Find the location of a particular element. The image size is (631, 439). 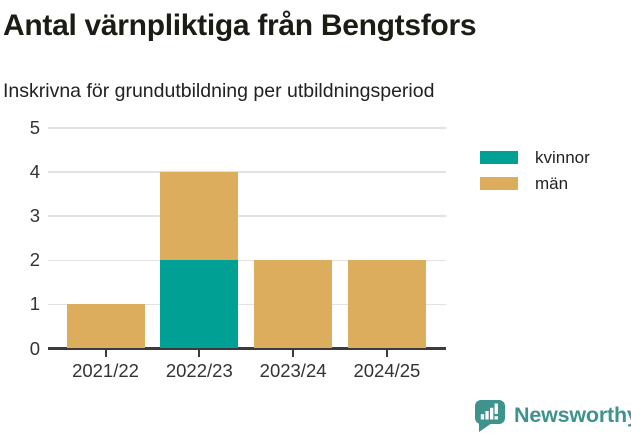

bar-2022/23-kvinnor is located at coordinates (199, 304).